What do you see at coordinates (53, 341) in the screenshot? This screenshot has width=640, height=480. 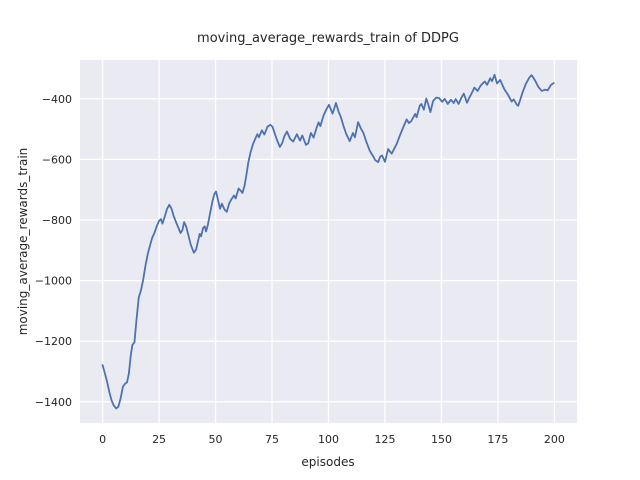 I see `y-tick-label: −1200` at bounding box center [53, 341].